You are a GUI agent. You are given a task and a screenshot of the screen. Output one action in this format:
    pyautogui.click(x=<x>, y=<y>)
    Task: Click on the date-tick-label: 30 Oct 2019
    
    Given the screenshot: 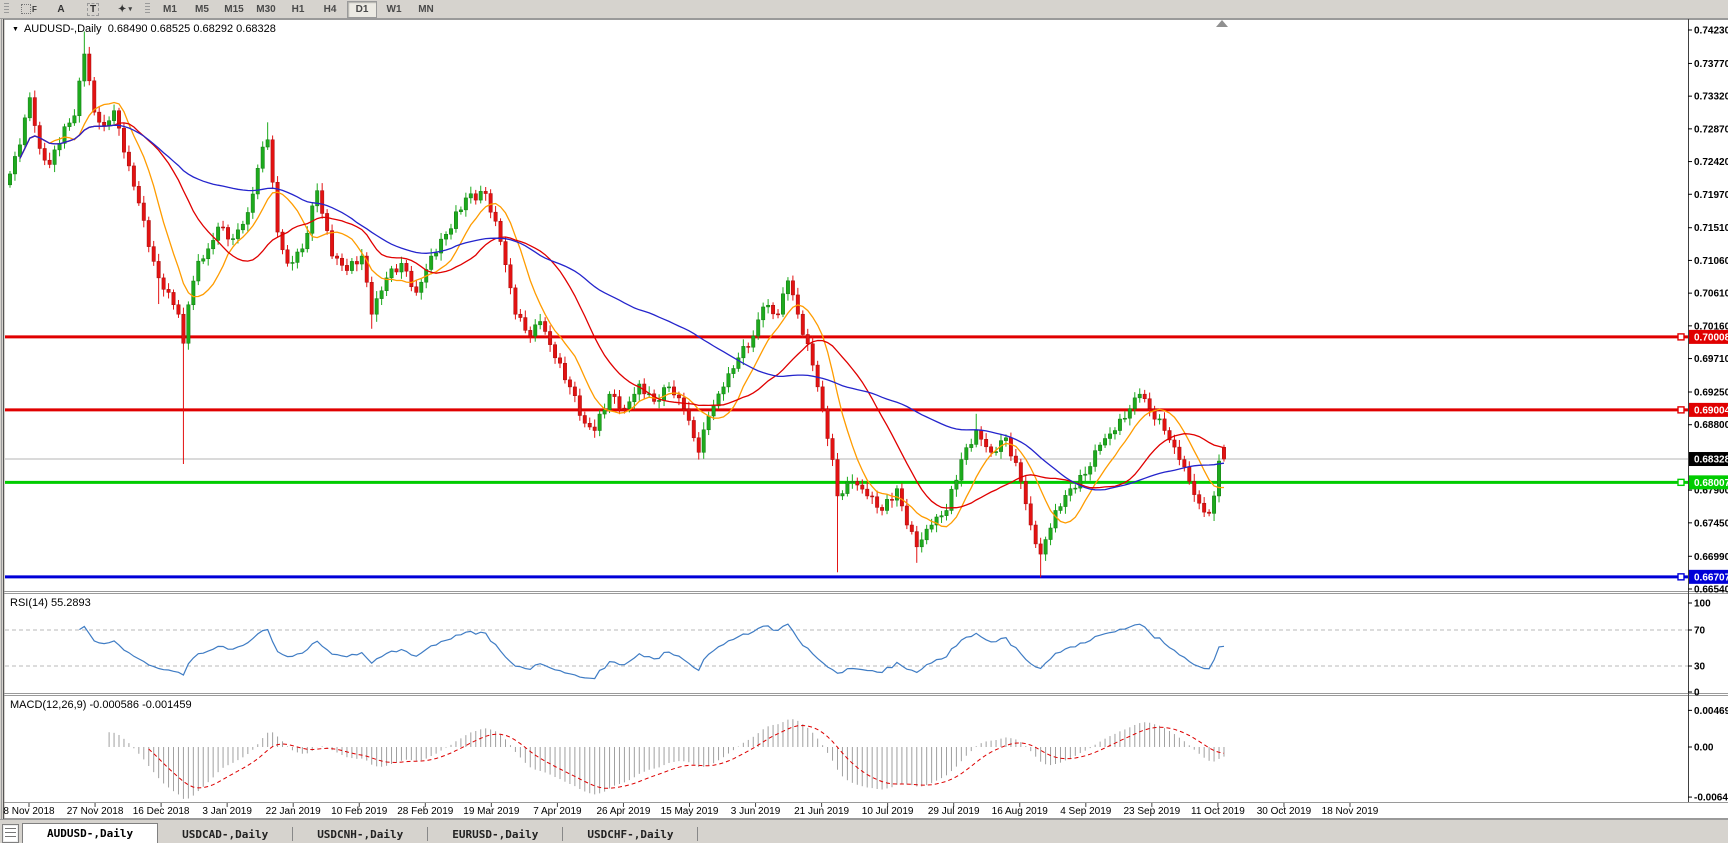 What is the action you would take?
    pyautogui.click(x=1284, y=811)
    